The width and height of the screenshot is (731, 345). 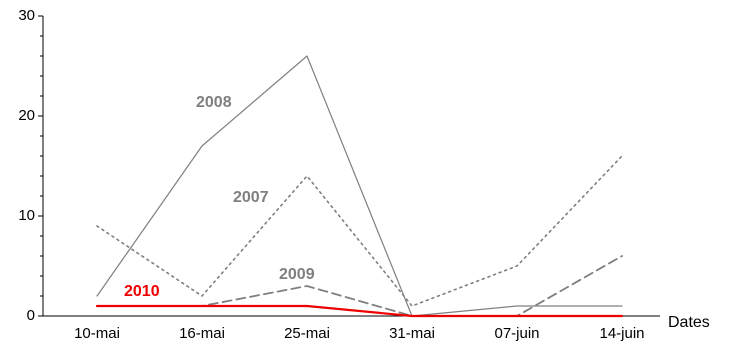 I want to click on series-label-2010: 2010, so click(x=142, y=291).